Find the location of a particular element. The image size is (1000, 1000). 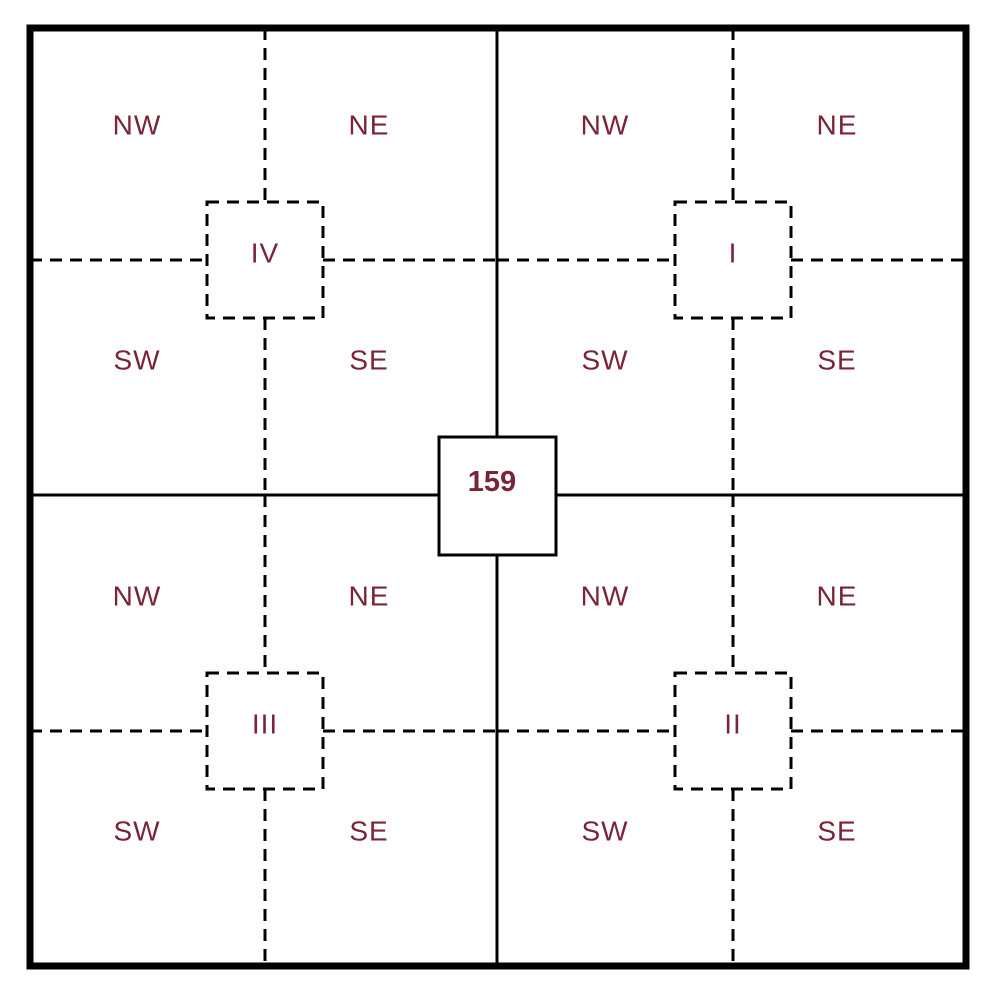

center-box is located at coordinates (497, 496).